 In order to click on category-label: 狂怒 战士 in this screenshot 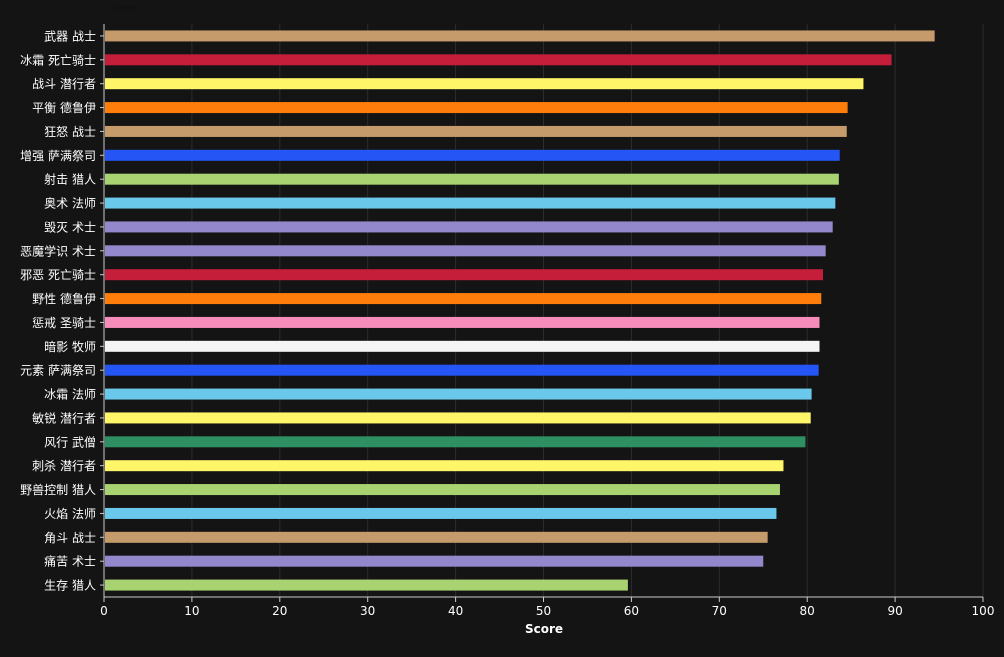, I will do `click(70, 131)`.